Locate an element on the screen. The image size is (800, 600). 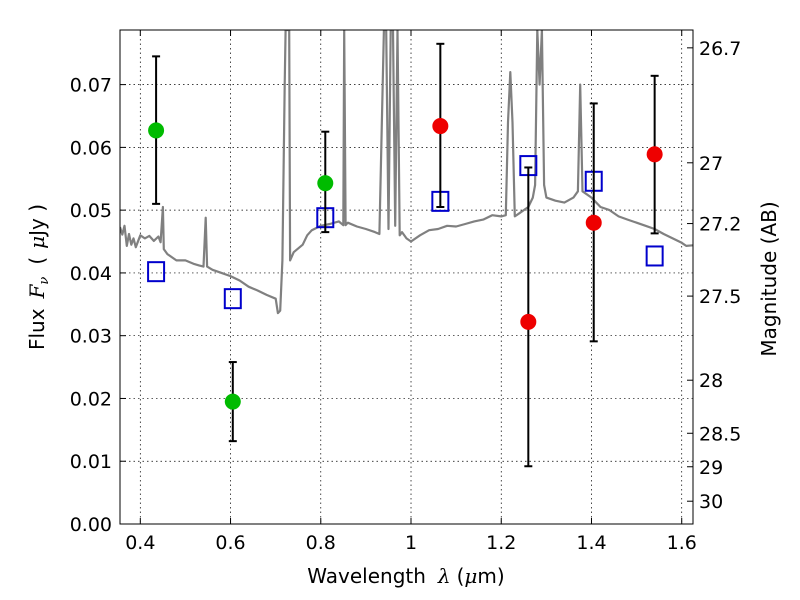
x-tick-label: 1.6 is located at coordinates (682, 543).